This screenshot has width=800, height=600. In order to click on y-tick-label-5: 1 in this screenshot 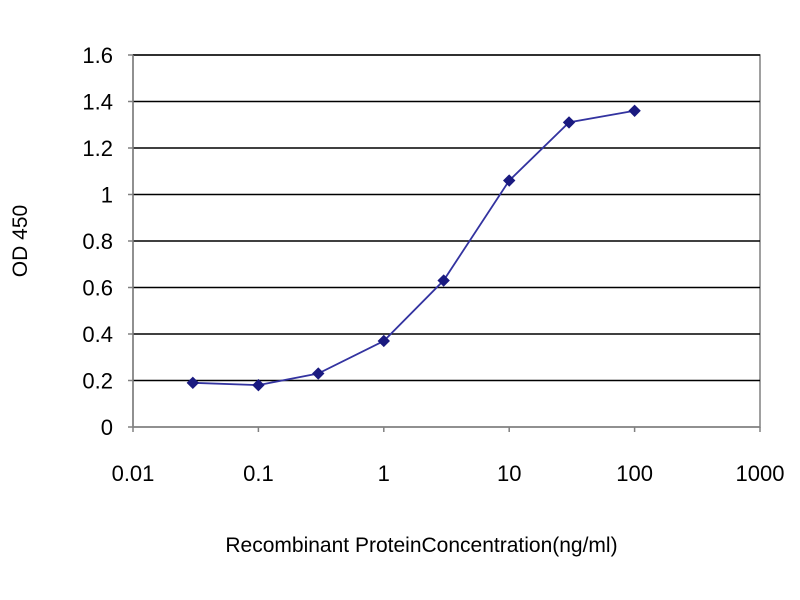, I will do `click(107, 195)`.